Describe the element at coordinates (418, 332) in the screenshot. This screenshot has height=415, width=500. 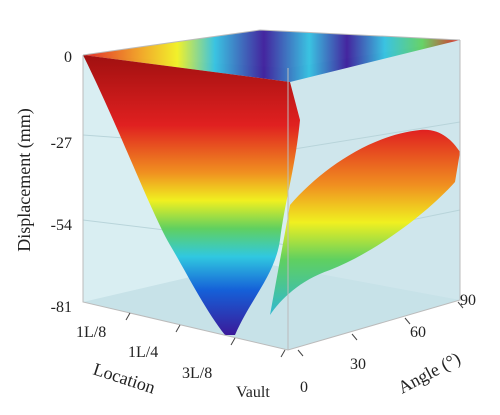
I see `angle-tick-label: 60` at that location.